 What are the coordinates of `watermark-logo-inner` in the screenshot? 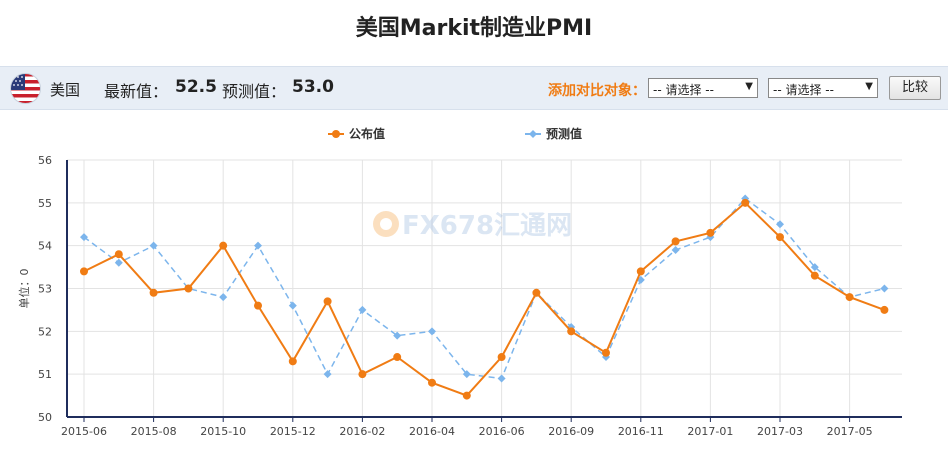 It's located at (386, 224).